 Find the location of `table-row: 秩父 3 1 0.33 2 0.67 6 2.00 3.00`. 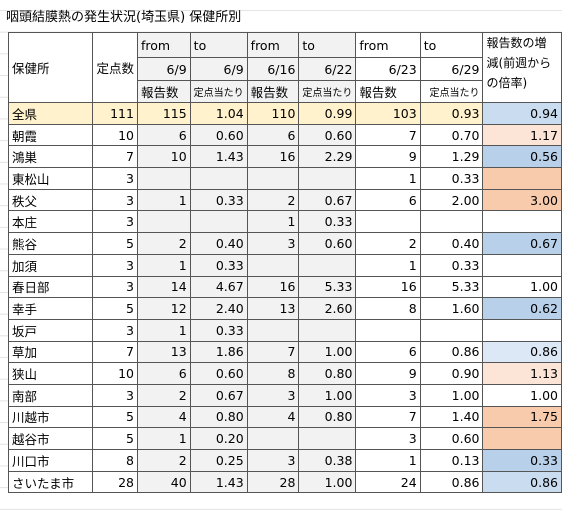

table-row: 秩父 3 1 0.33 2 0.67 6 2.00 3.00 is located at coordinates (284, 200).